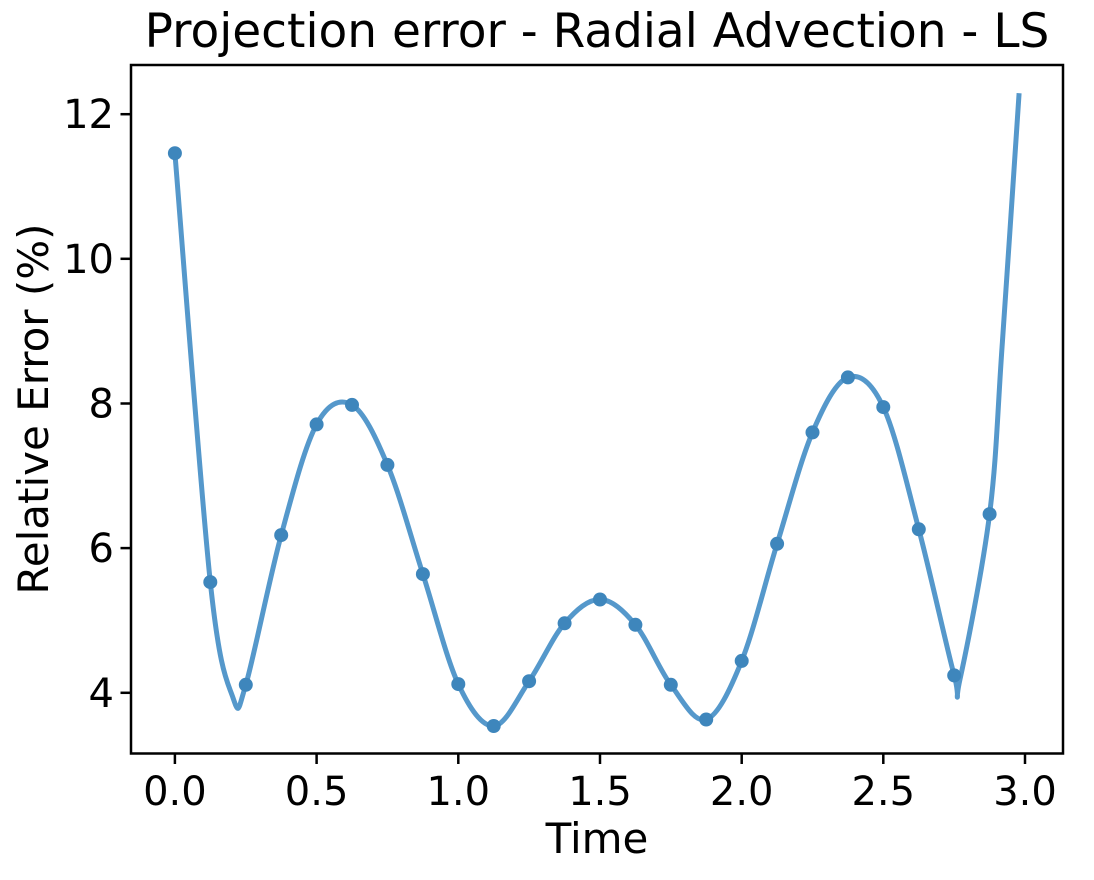 The image size is (1094, 880). I want to click on y-tick-label: 10, so click(88, 260).